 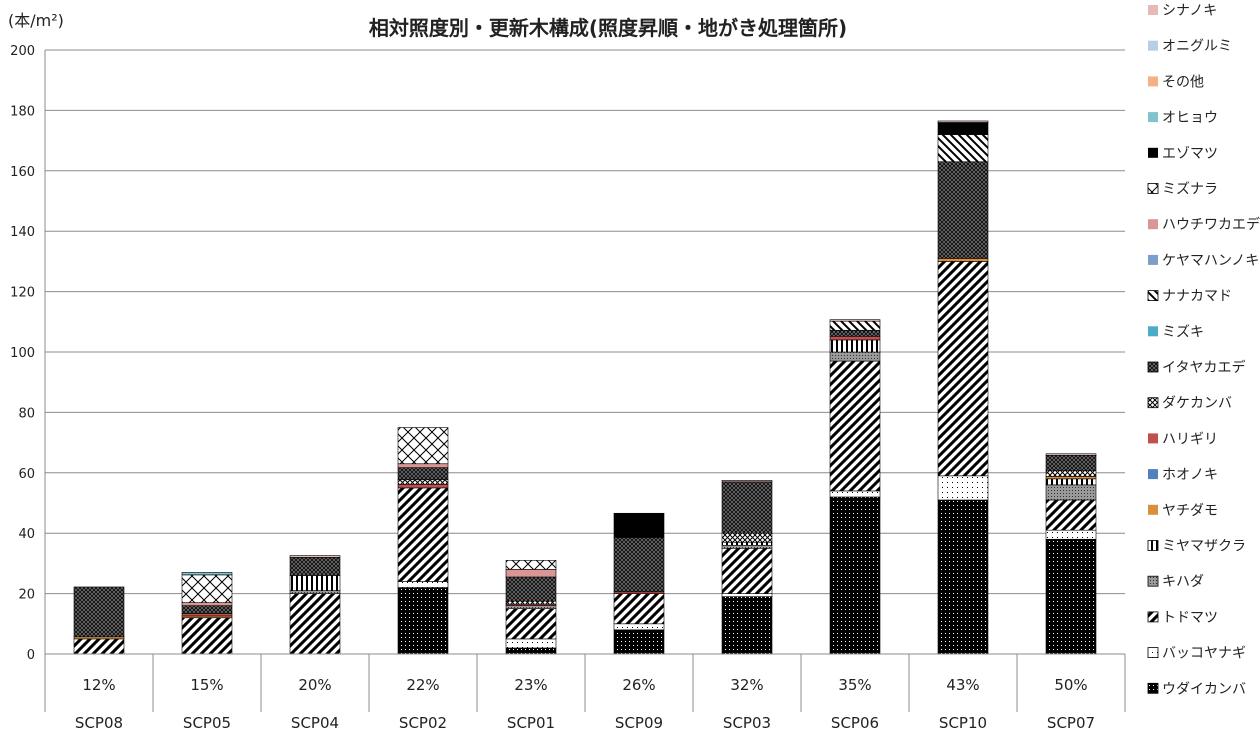 I want to click on legend-entry: ミズナラ, so click(x=1182, y=190).